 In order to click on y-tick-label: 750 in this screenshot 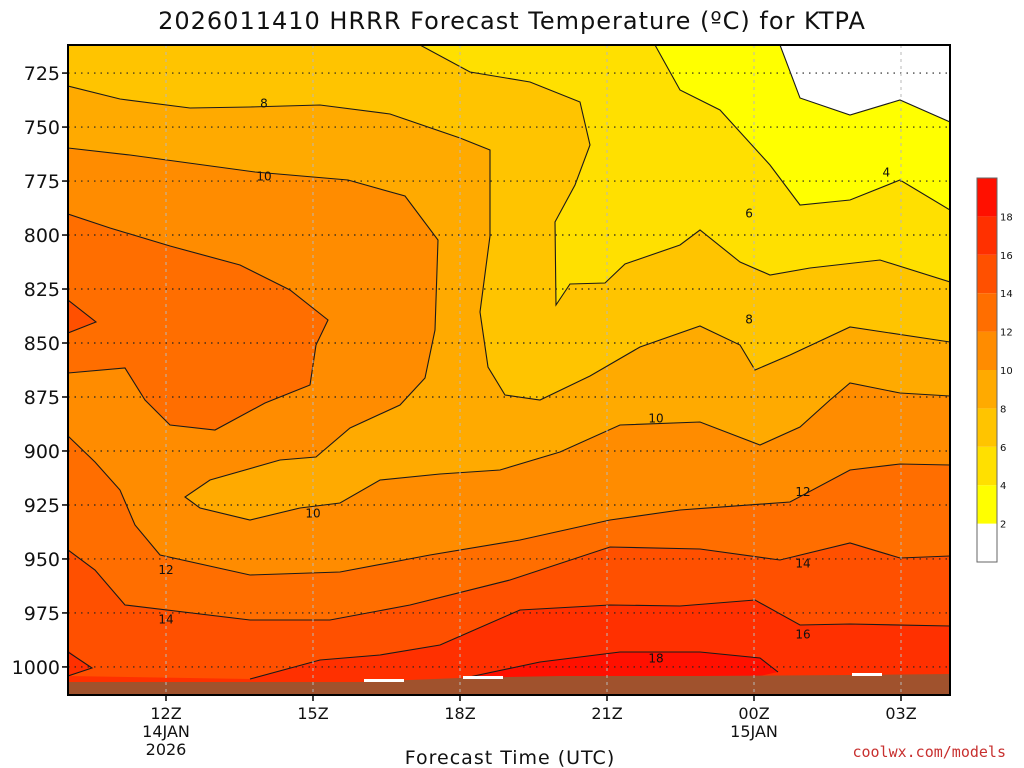, I will do `click(42, 128)`.